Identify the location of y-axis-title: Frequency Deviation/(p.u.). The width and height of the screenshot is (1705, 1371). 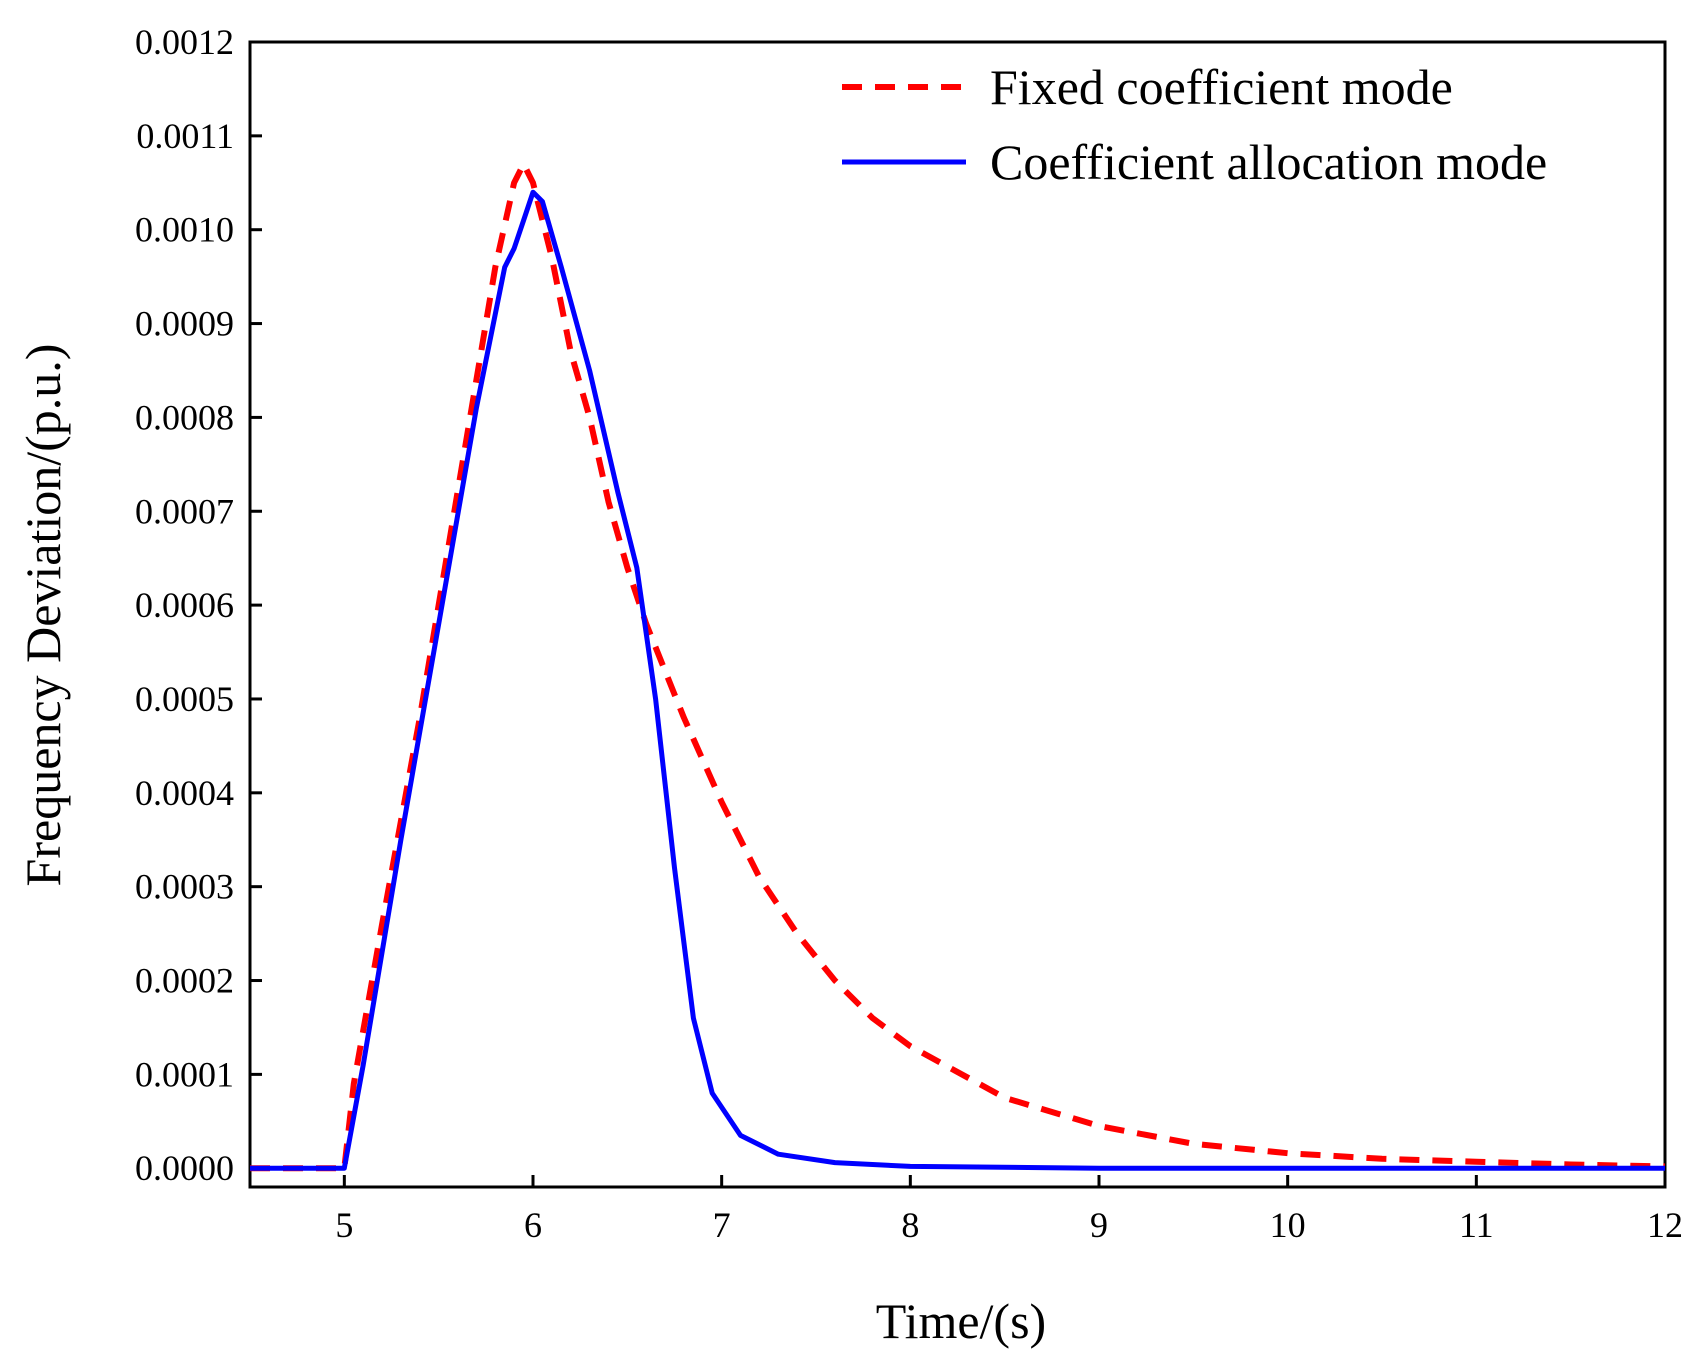
(43, 615).